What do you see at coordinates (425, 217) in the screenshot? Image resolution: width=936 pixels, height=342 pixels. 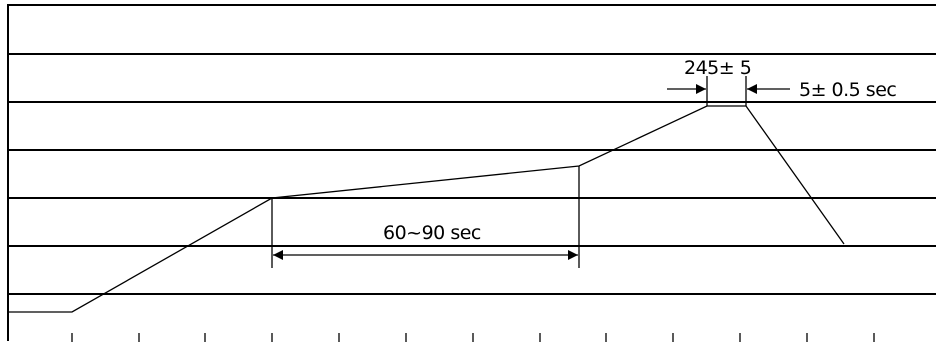 I see `soak-time-dimension: 60~90 sec` at bounding box center [425, 217].